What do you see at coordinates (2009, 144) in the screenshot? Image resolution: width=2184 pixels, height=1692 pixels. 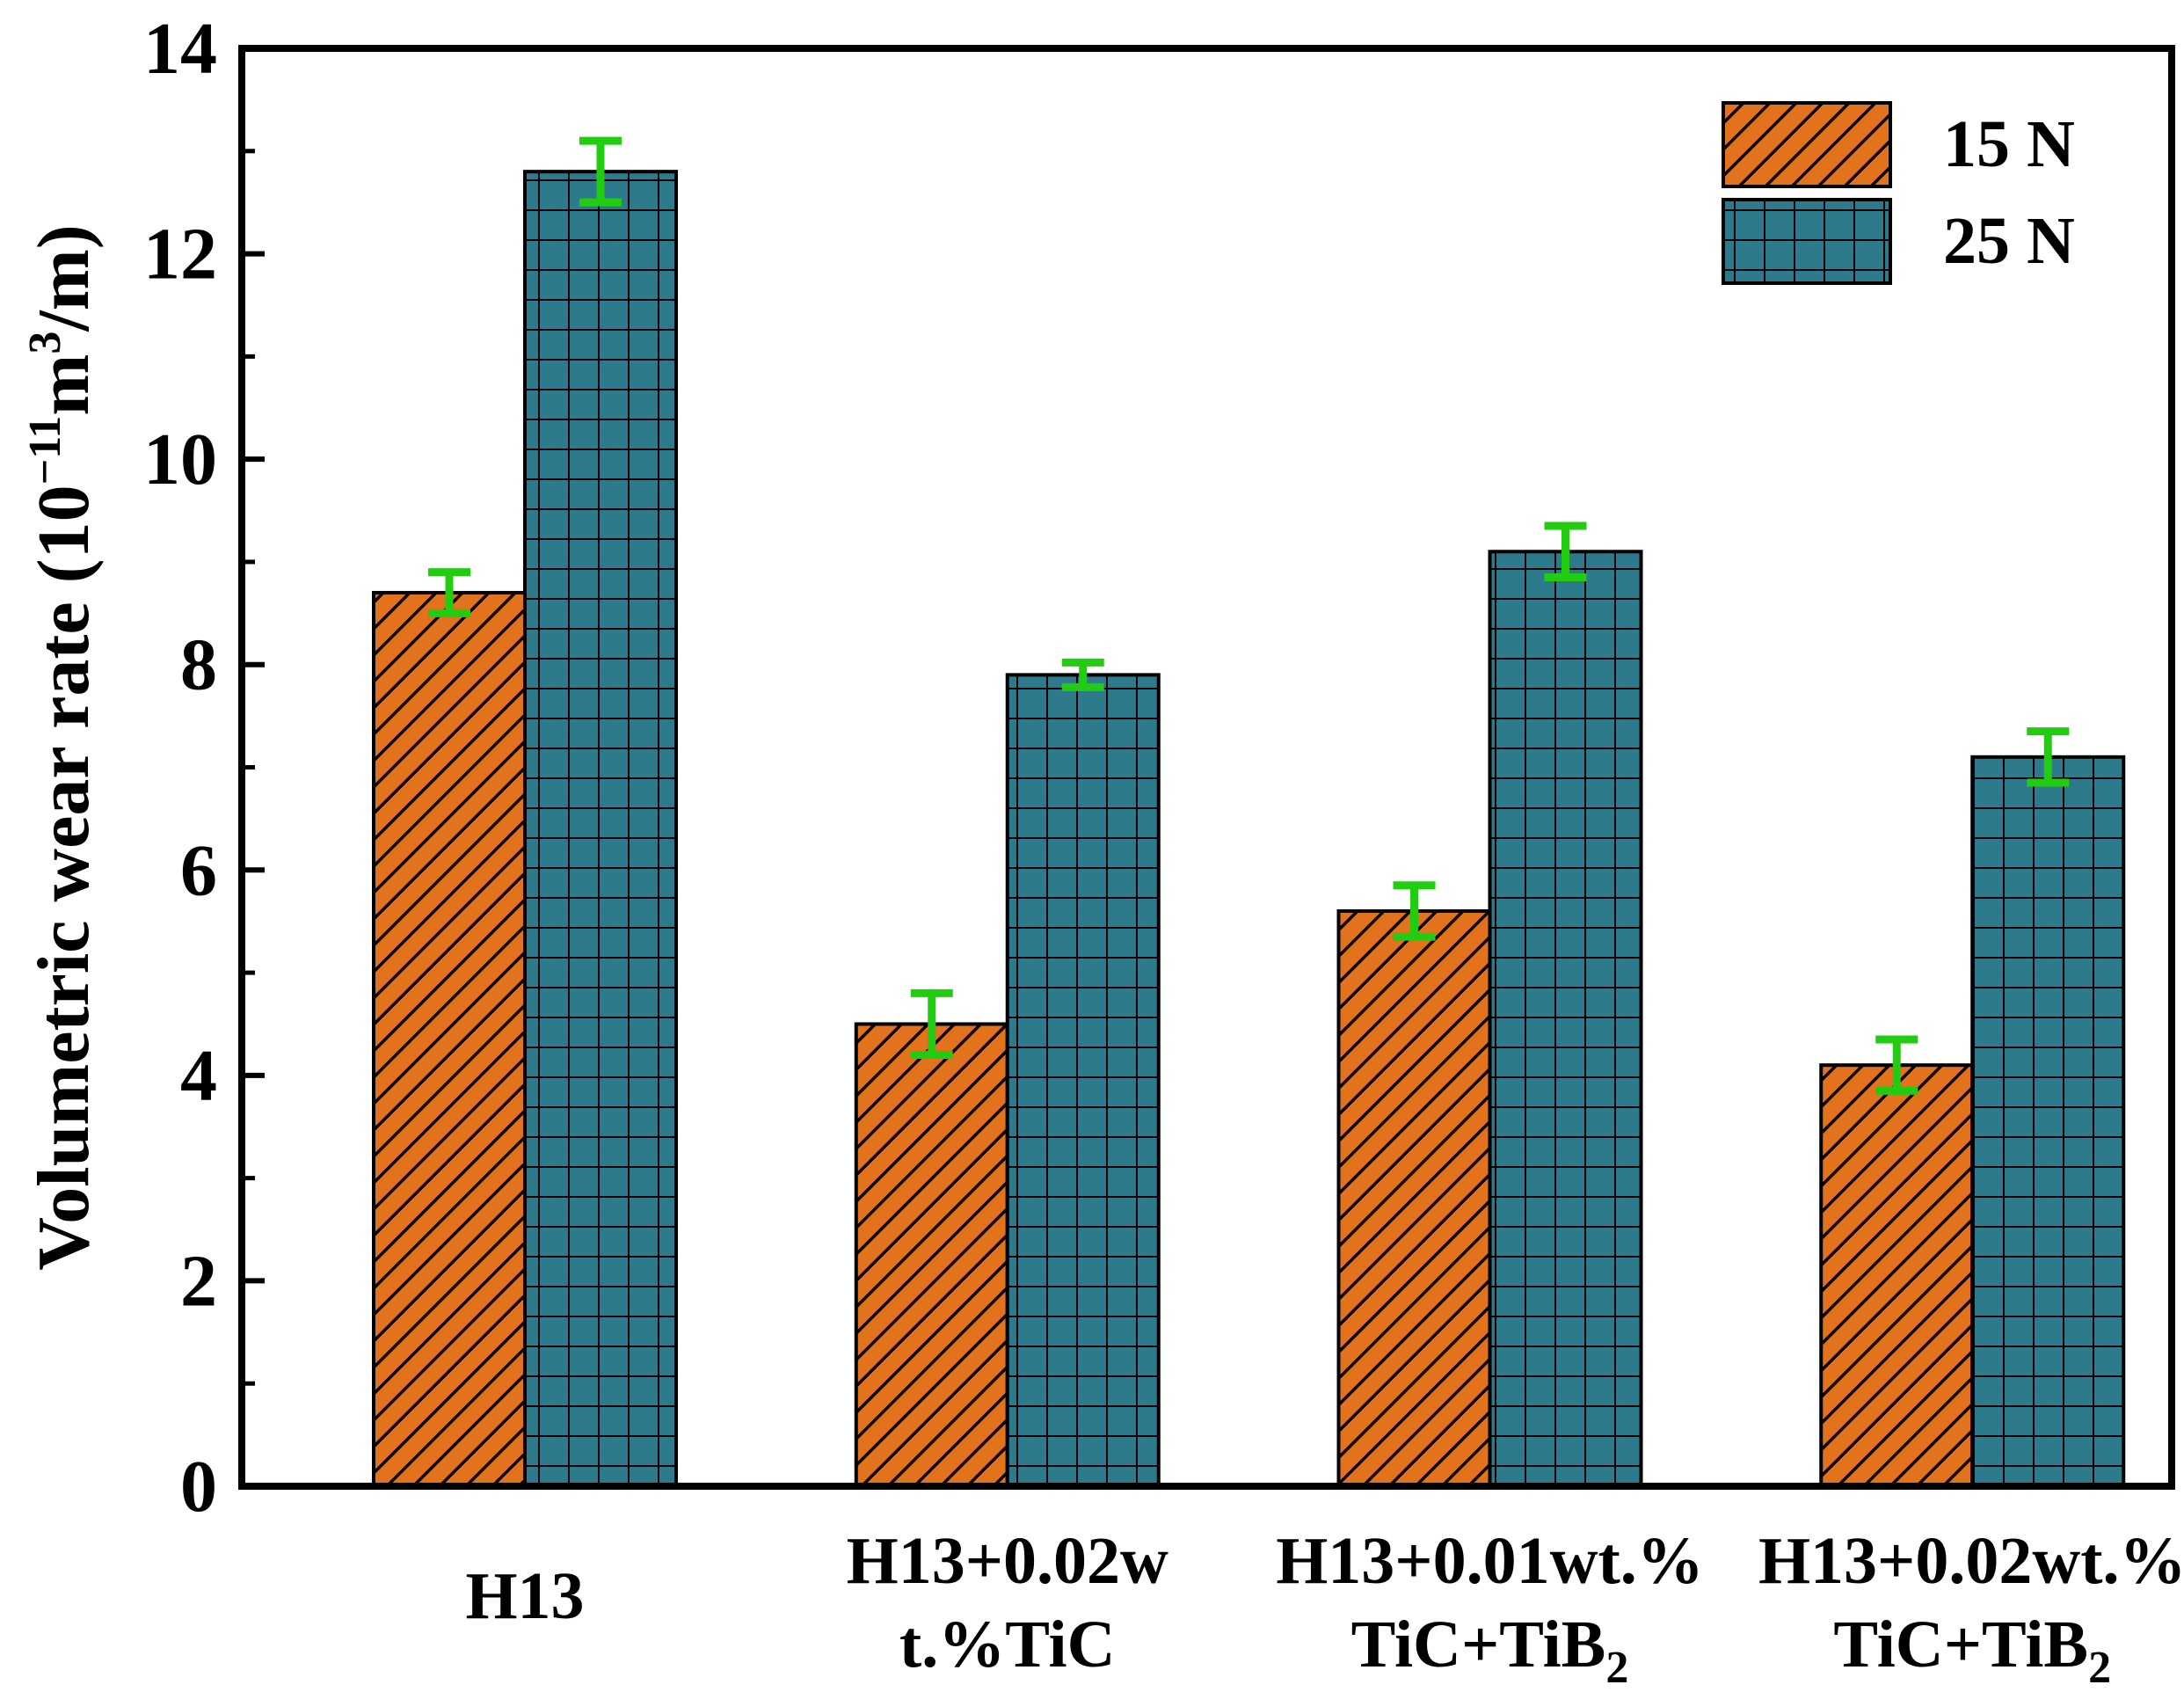 I see `legend-label: 15 N` at bounding box center [2009, 144].